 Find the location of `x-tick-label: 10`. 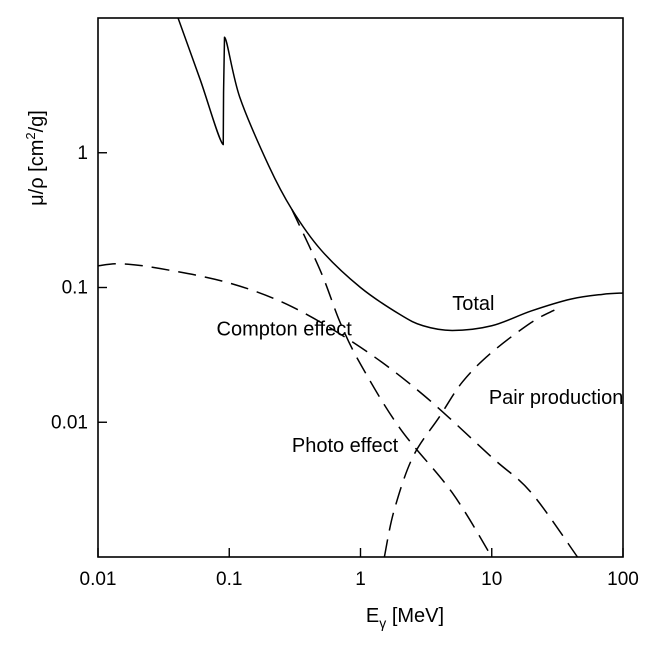

x-tick-label: 10 is located at coordinates (491, 579).